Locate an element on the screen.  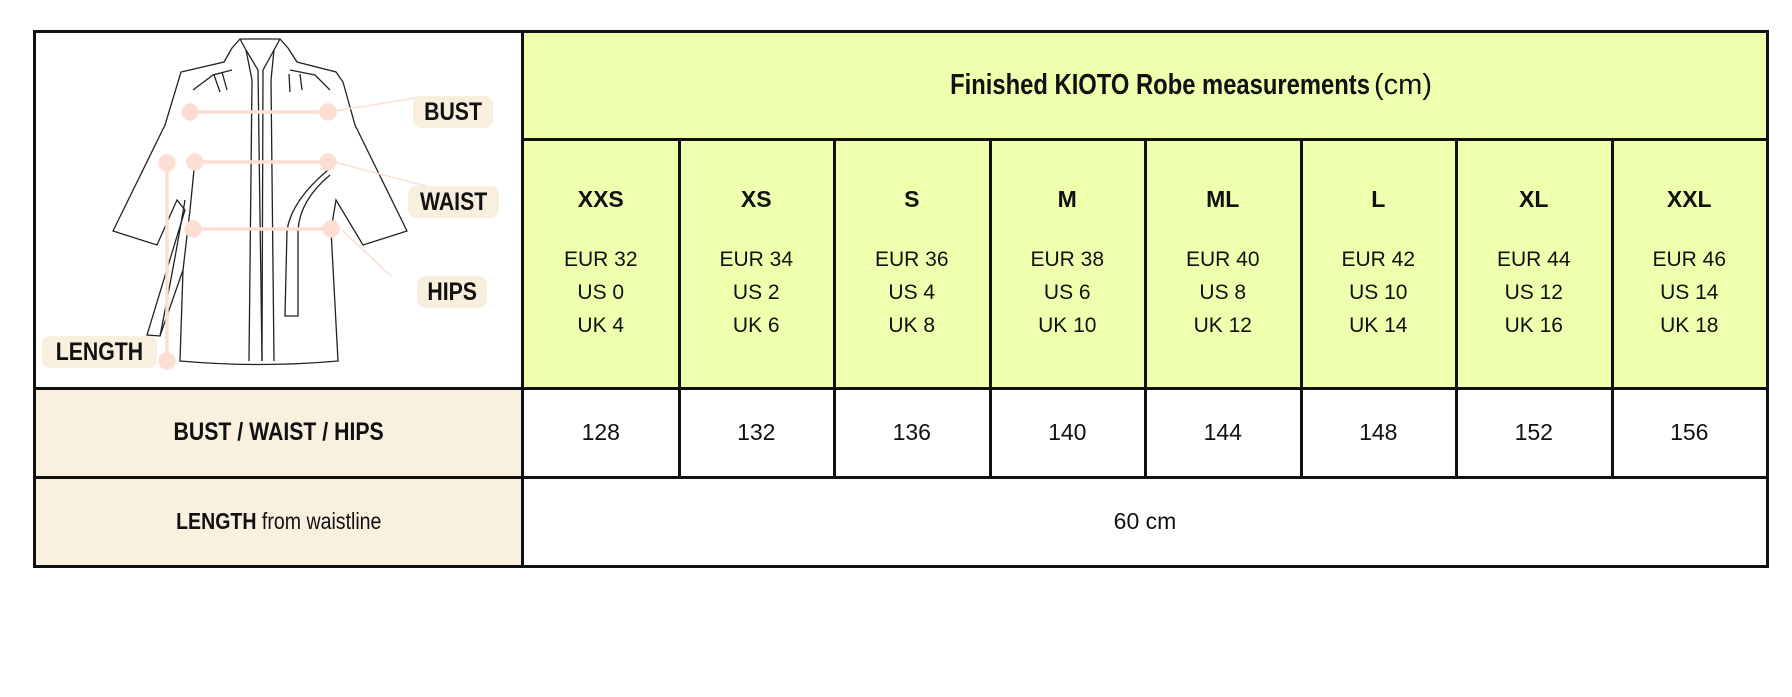
bust-waist-hips-value: 156 is located at coordinates (1689, 432).